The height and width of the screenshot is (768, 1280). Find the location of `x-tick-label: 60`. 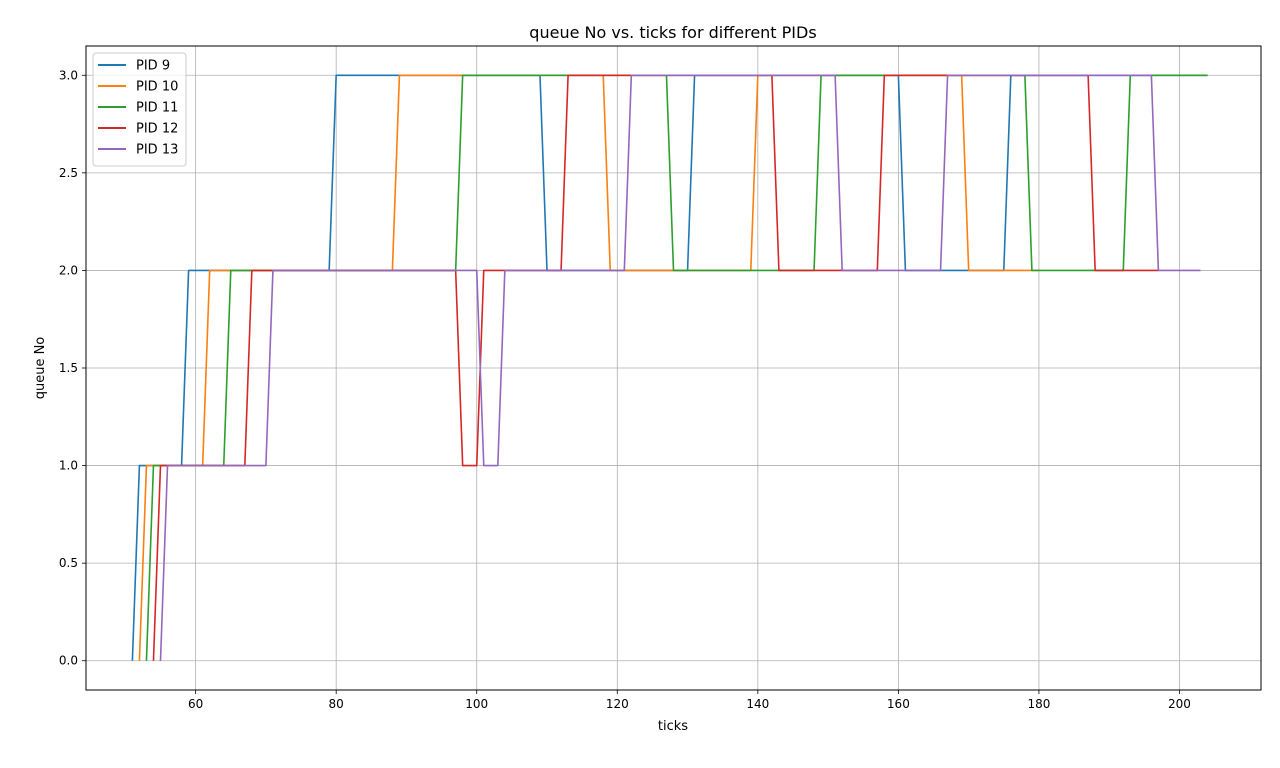

x-tick-label: 60 is located at coordinates (195, 704).